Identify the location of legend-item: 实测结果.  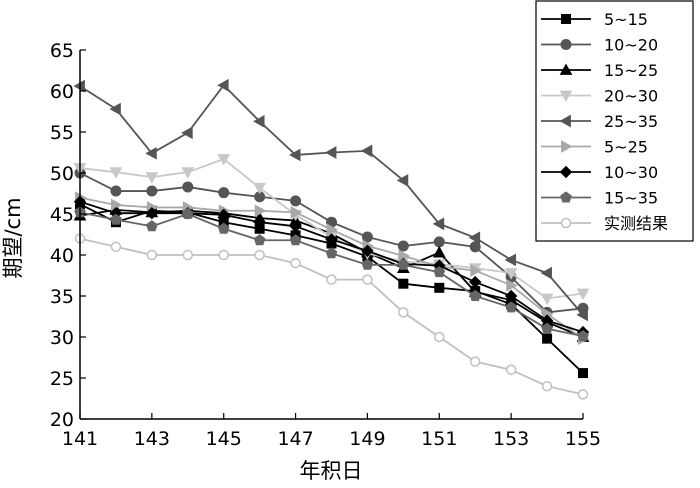
(604, 223).